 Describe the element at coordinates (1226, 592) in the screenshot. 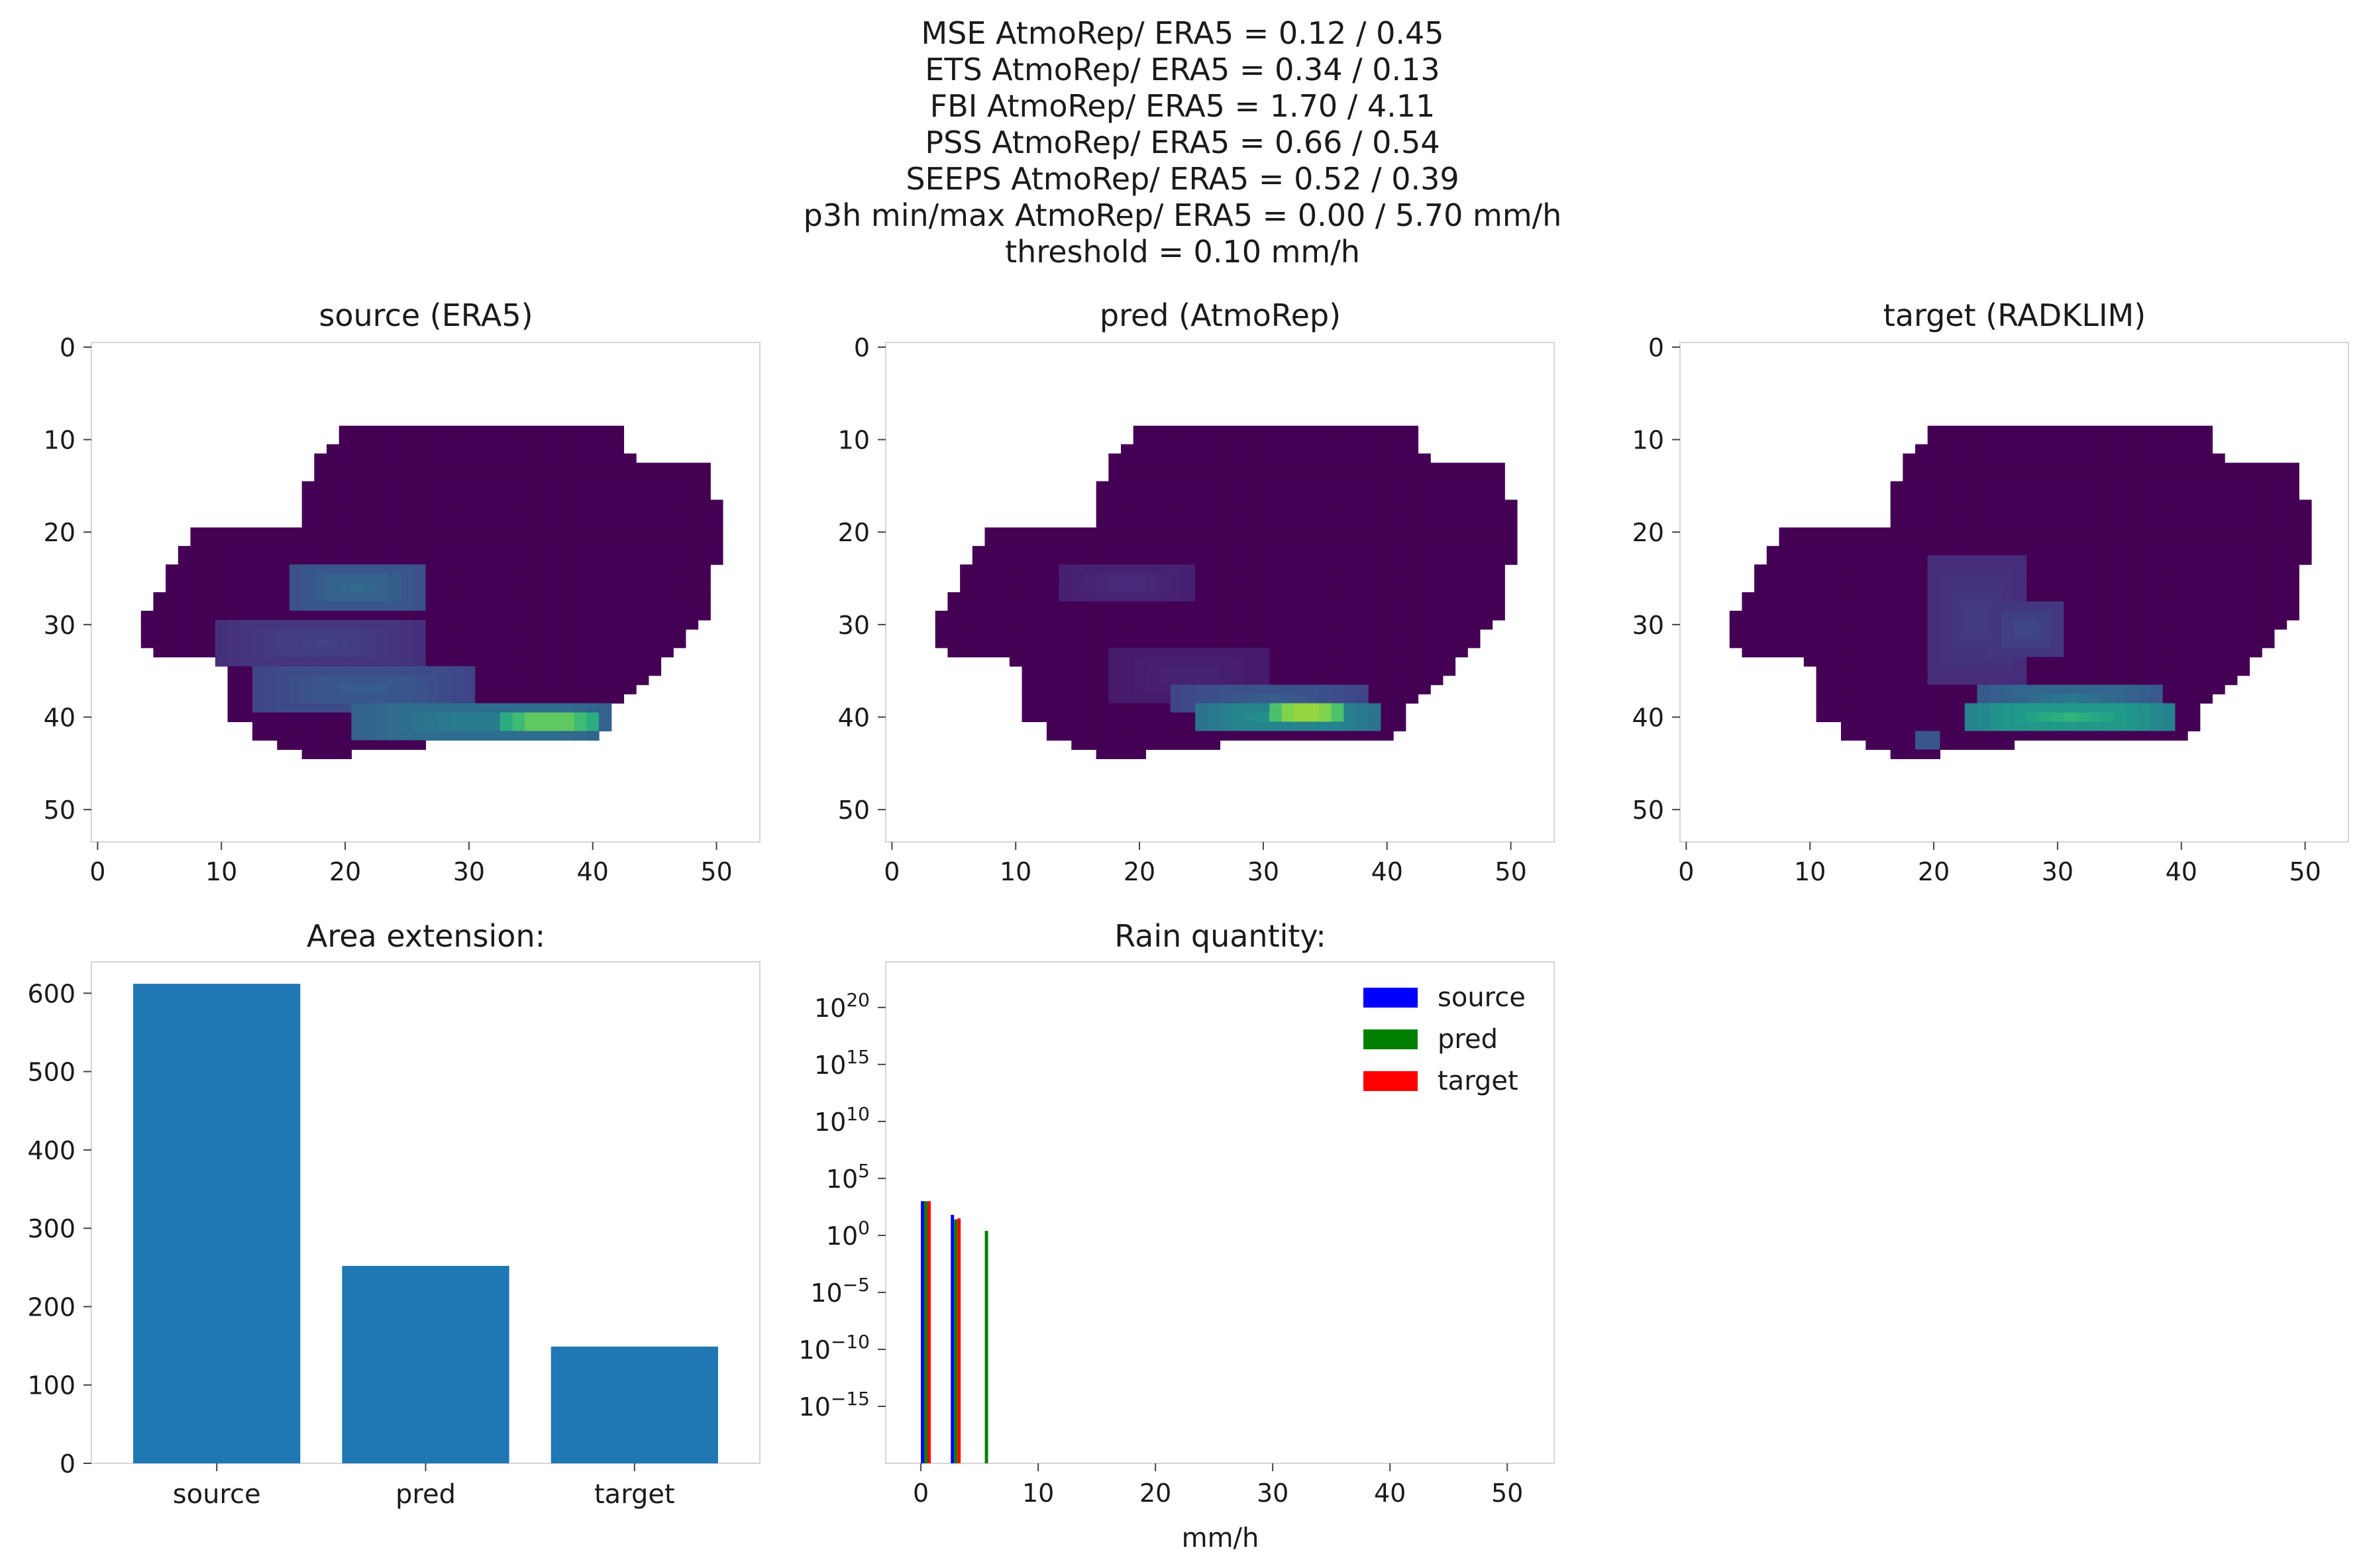

I see `heatmap-pred-cells` at that location.